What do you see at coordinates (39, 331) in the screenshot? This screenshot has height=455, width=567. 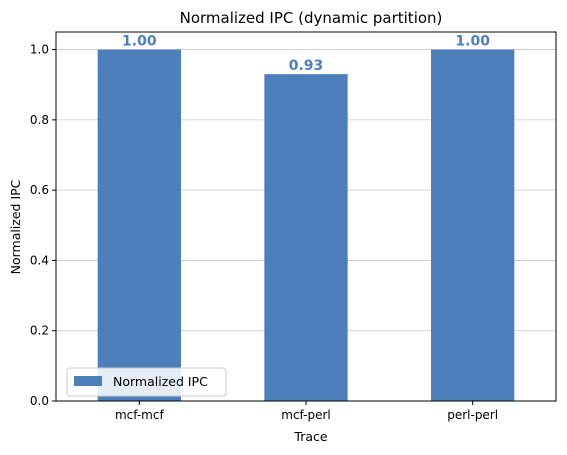 I see `y-tick-label: 0.2` at bounding box center [39, 331].